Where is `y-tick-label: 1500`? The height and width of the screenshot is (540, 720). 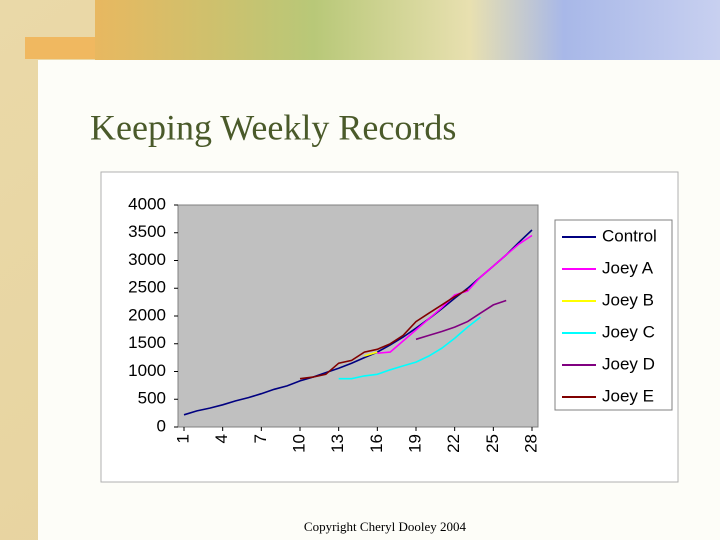 y-tick-label: 1500 is located at coordinates (147, 342).